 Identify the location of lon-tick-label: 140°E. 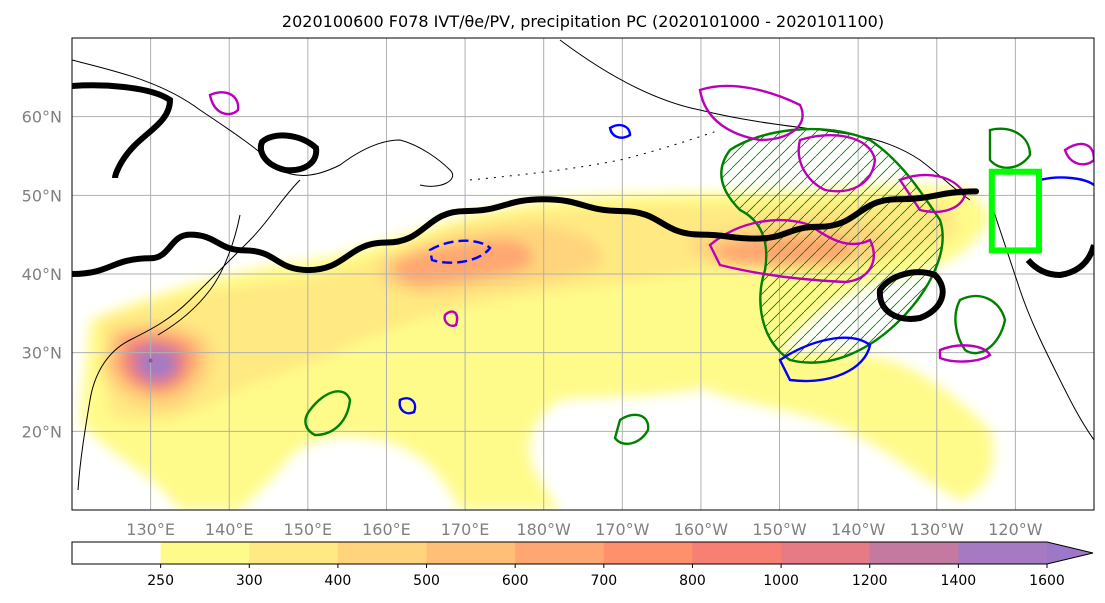
(229, 529).